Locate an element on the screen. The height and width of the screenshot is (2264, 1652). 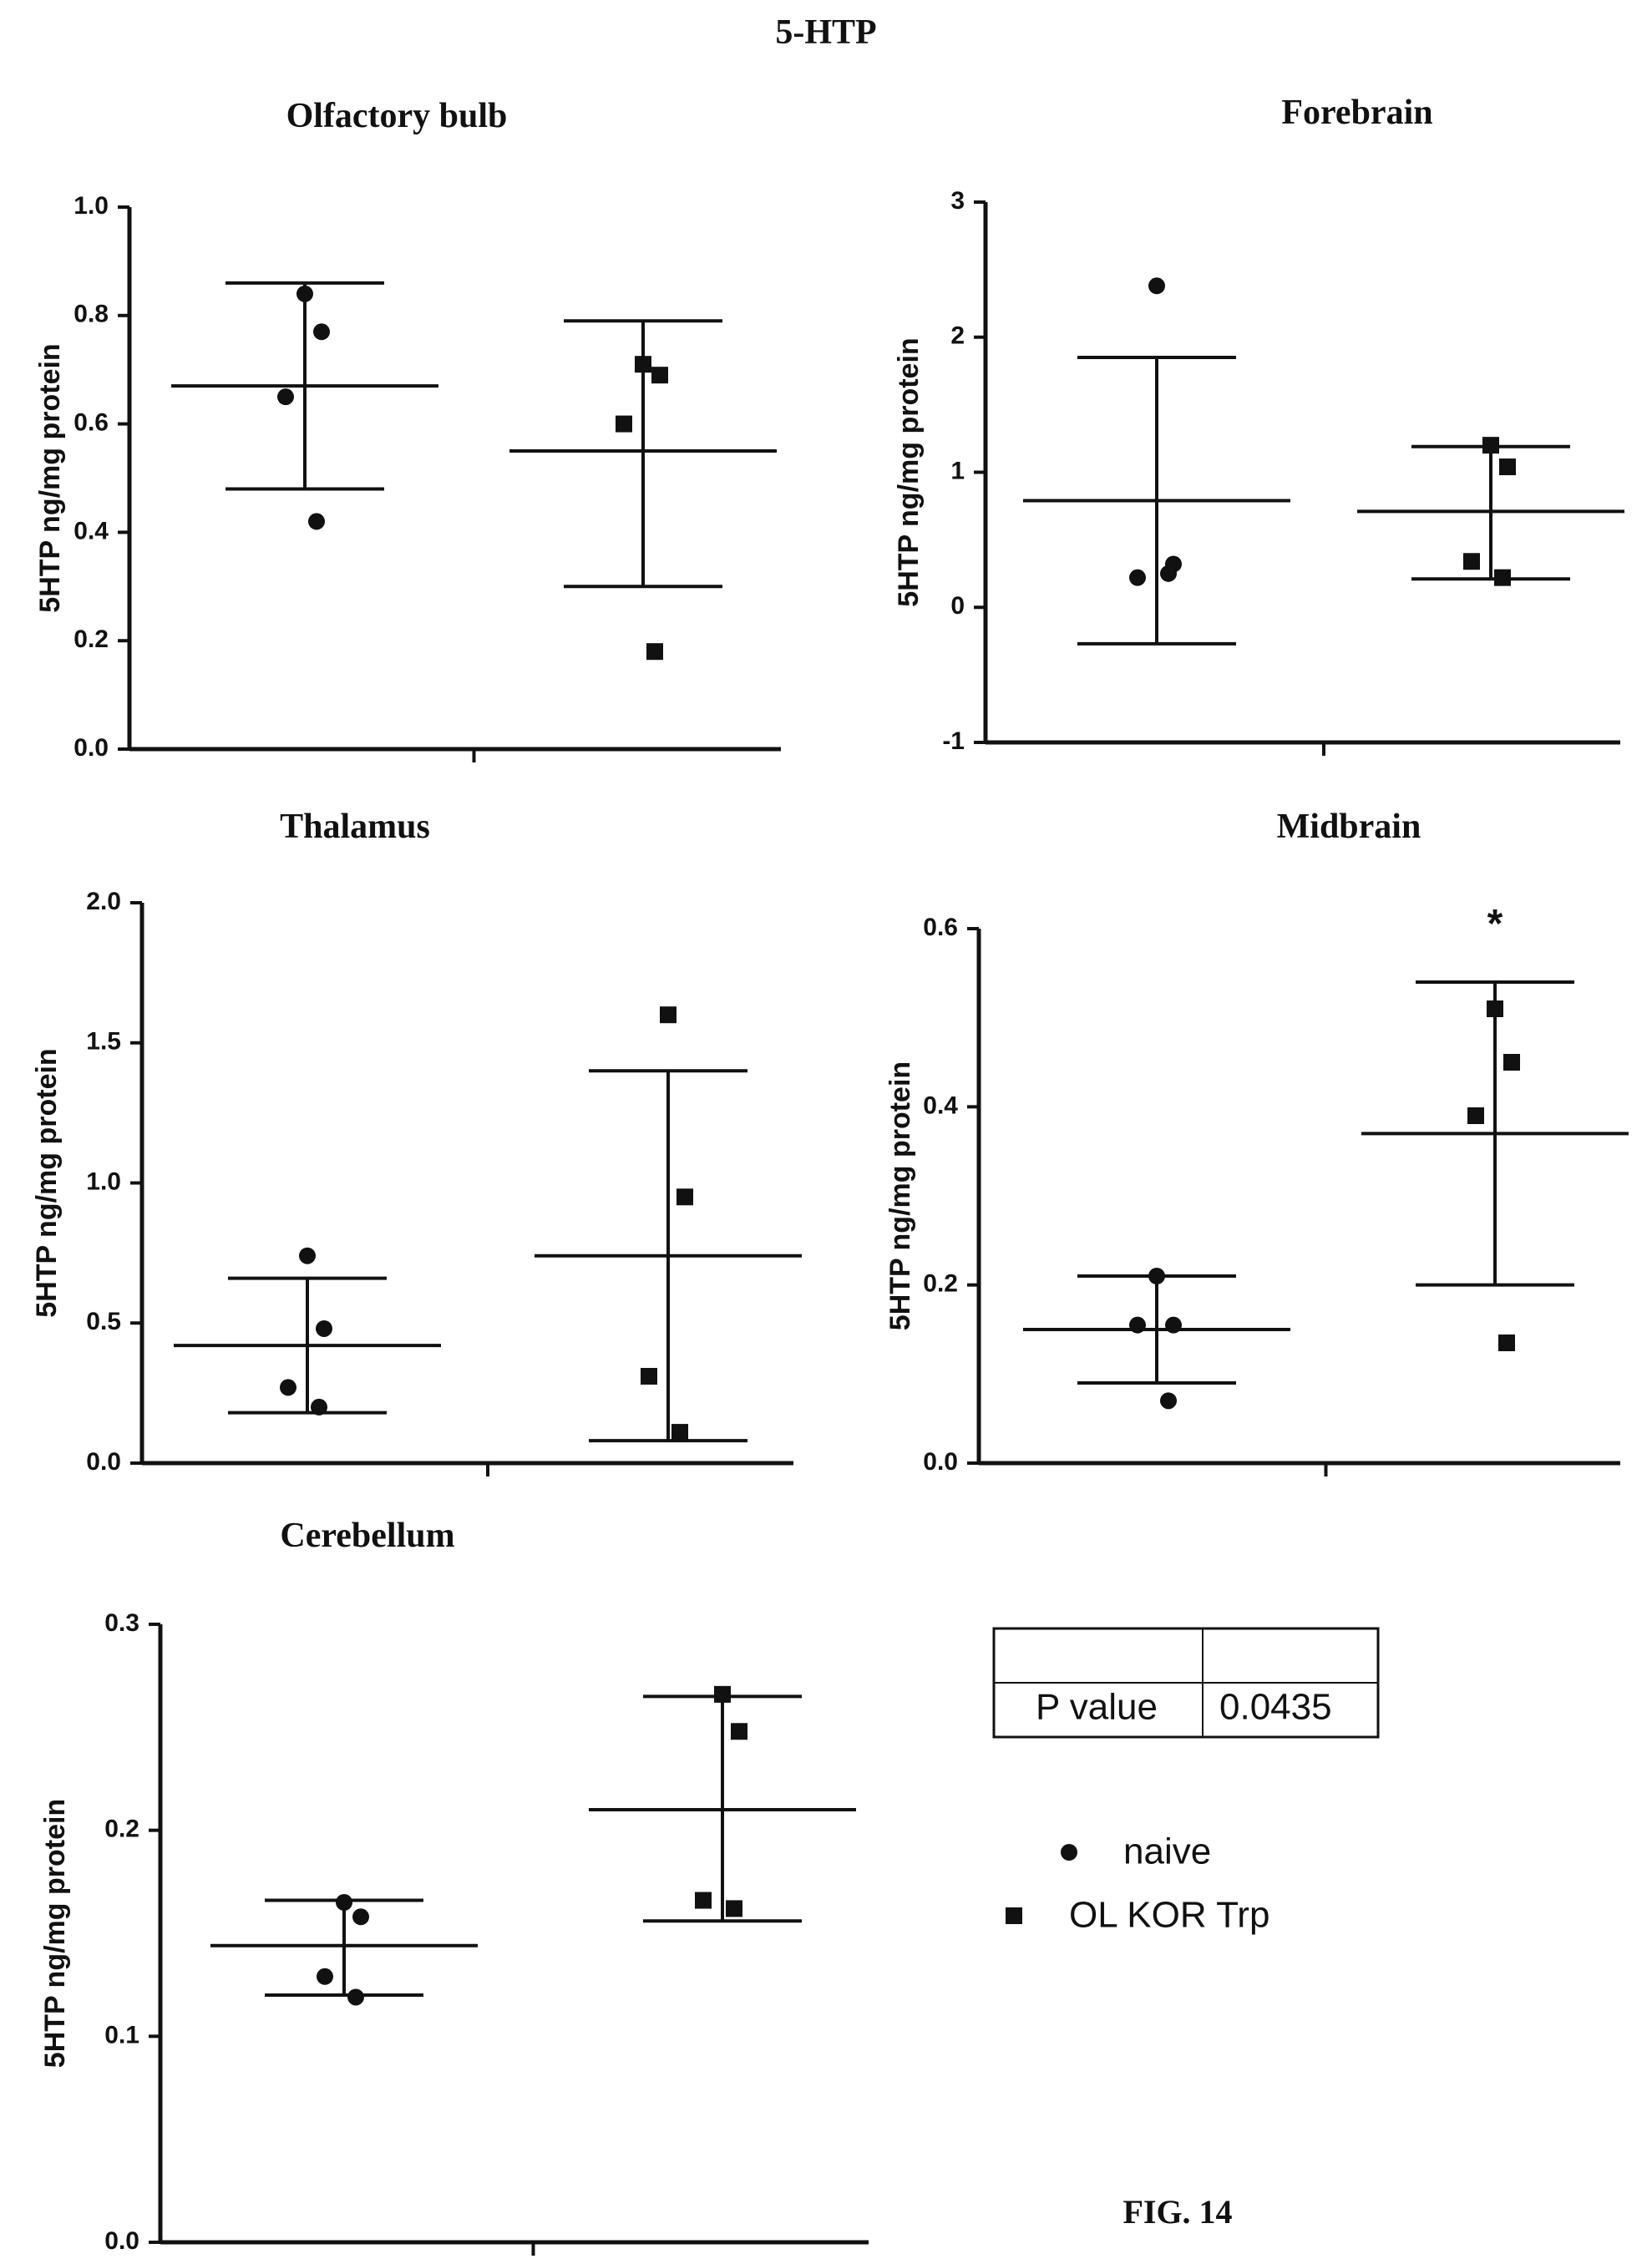
y-tick-label: 0.1 is located at coordinates (121, 2035).